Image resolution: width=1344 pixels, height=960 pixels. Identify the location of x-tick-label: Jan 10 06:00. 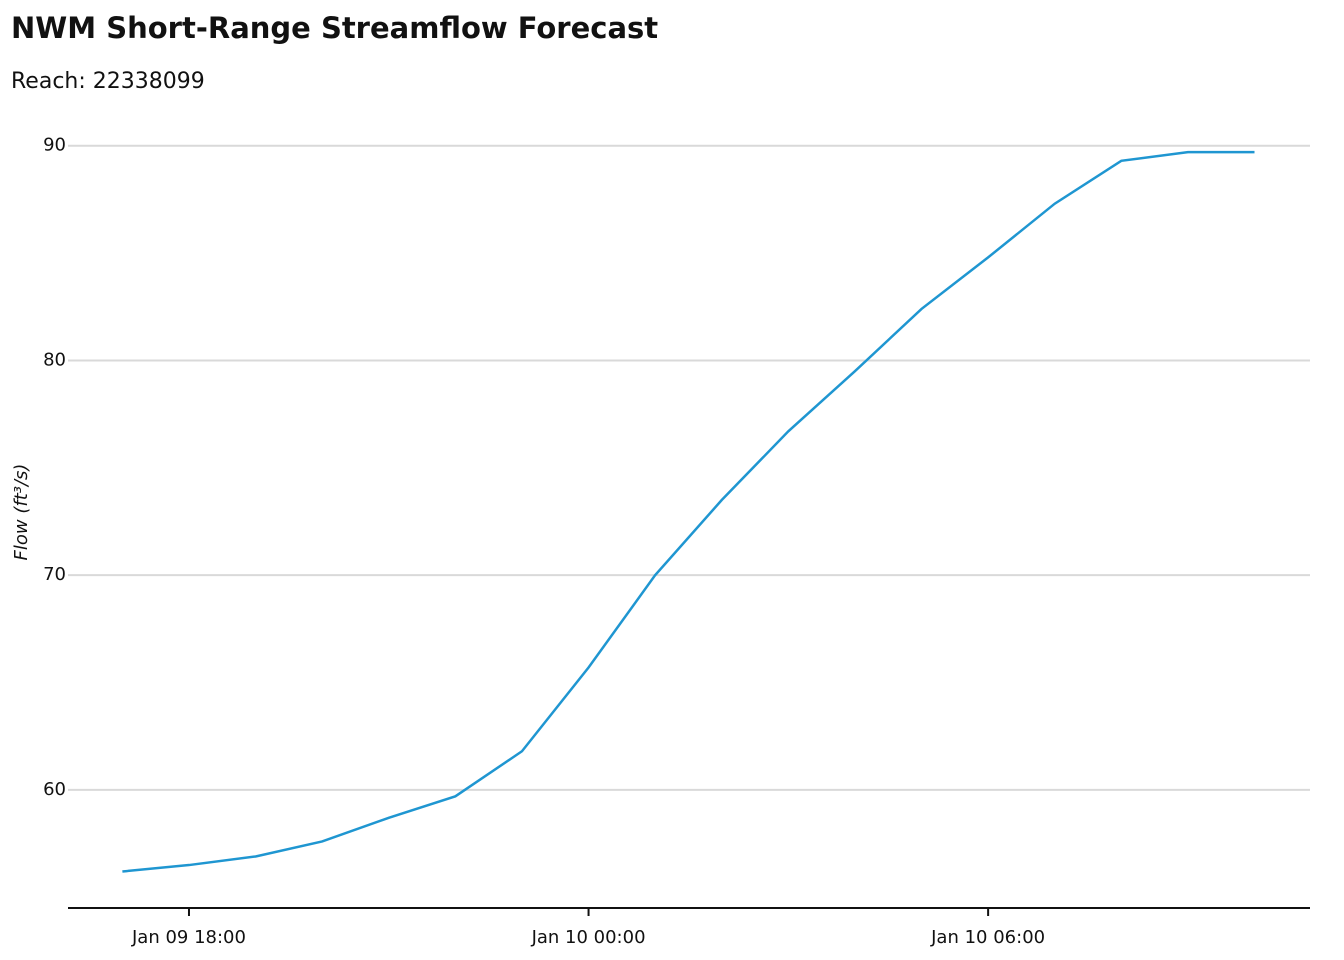
(987, 937).